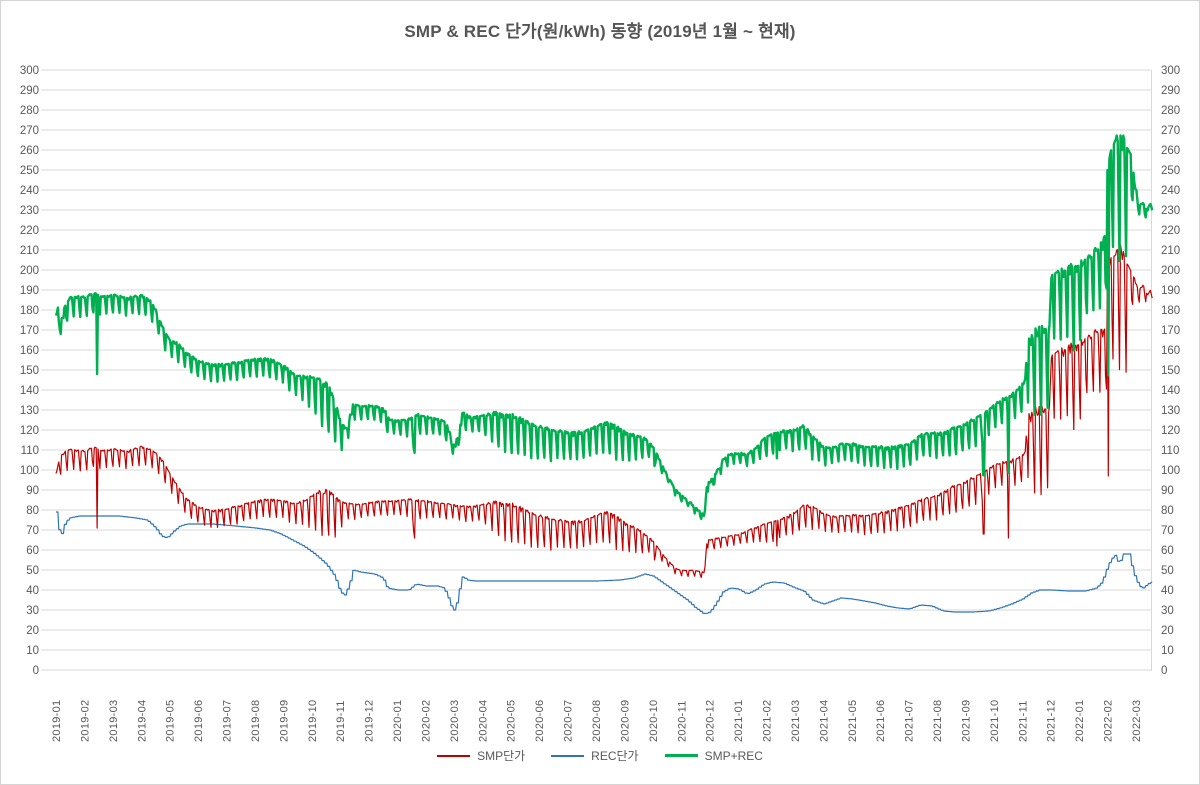  I want to click on y-axis-tick-label-left: 90, so click(32, 491).